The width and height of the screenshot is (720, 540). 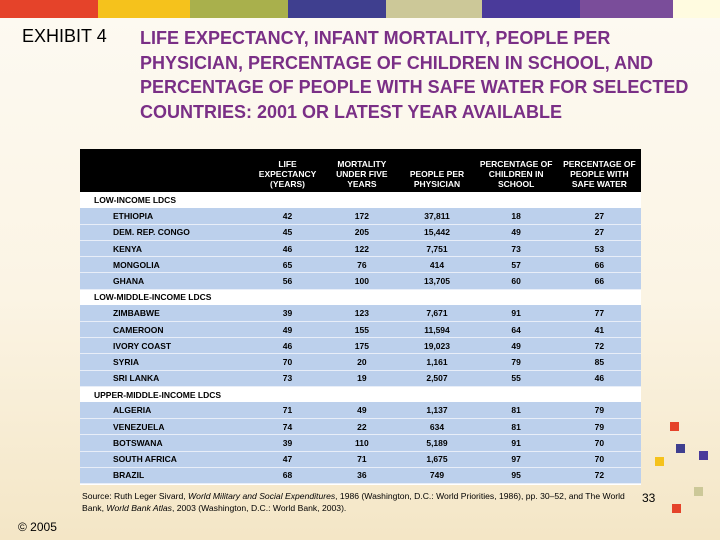 What do you see at coordinates (165, 378) in the screenshot?
I see `country-cell: Sri Lanka` at bounding box center [165, 378].